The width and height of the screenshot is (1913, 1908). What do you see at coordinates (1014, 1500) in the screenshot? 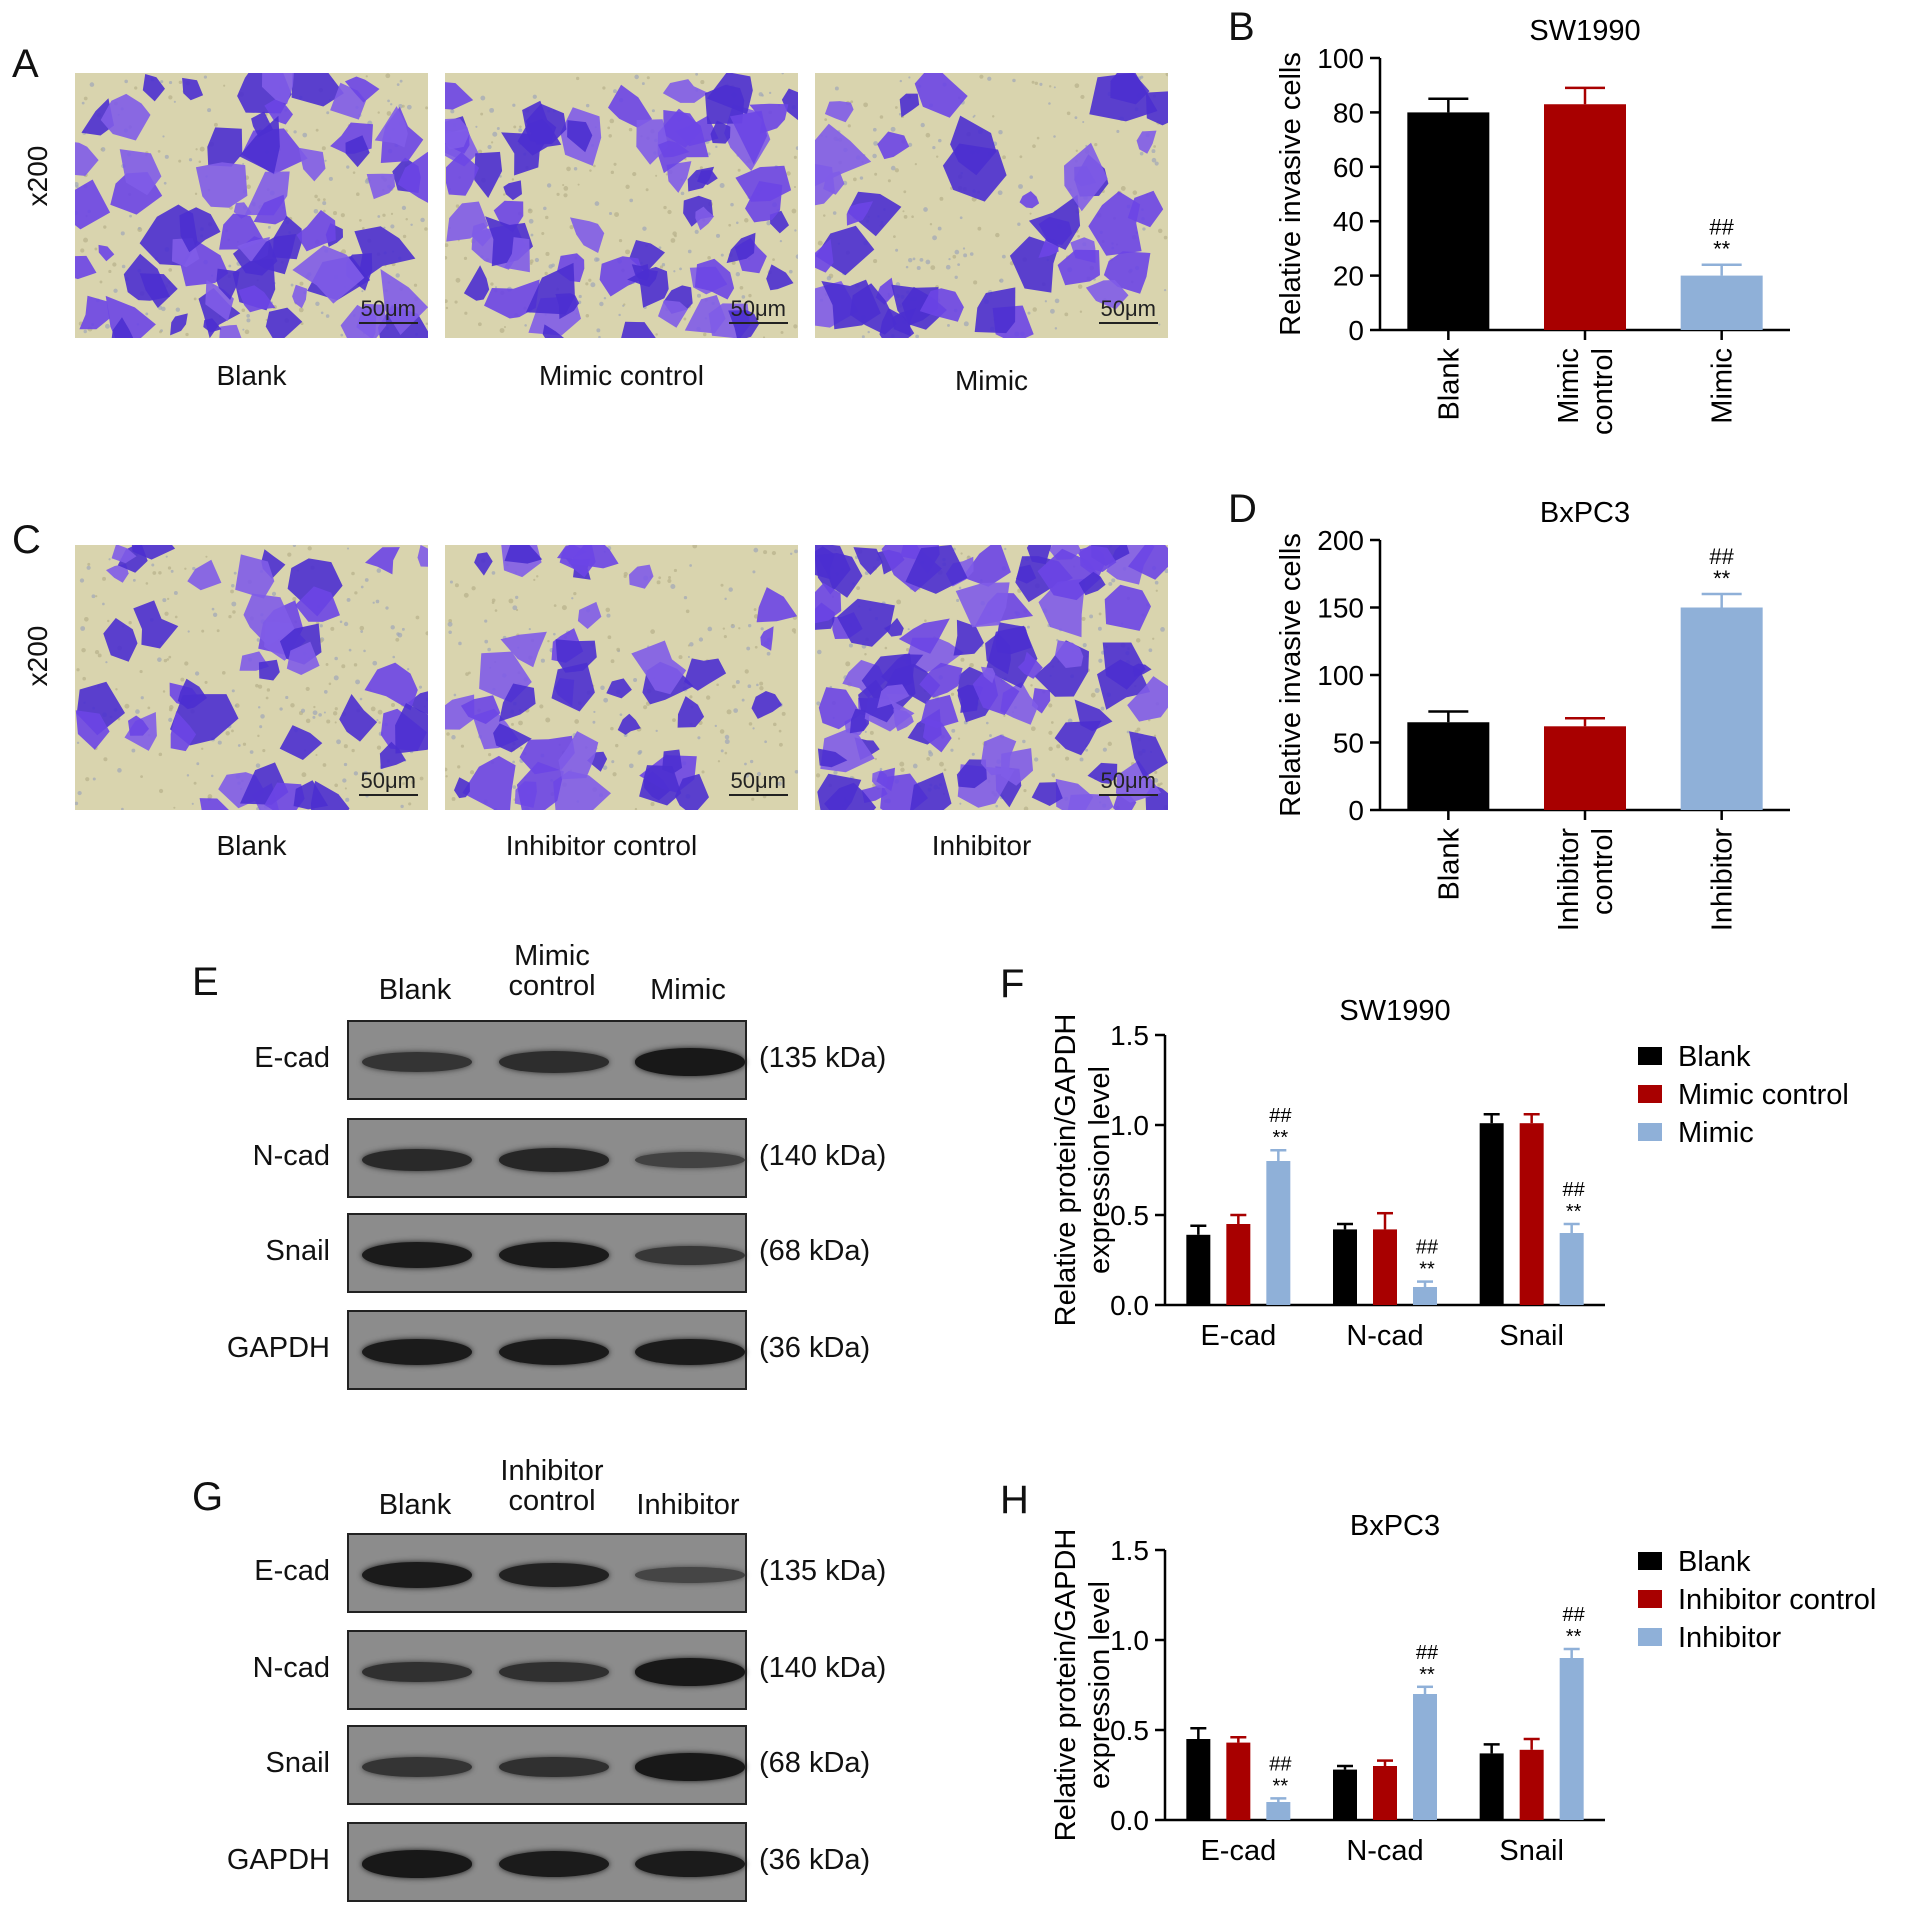
I see `panel-letter-h: H` at bounding box center [1014, 1500].